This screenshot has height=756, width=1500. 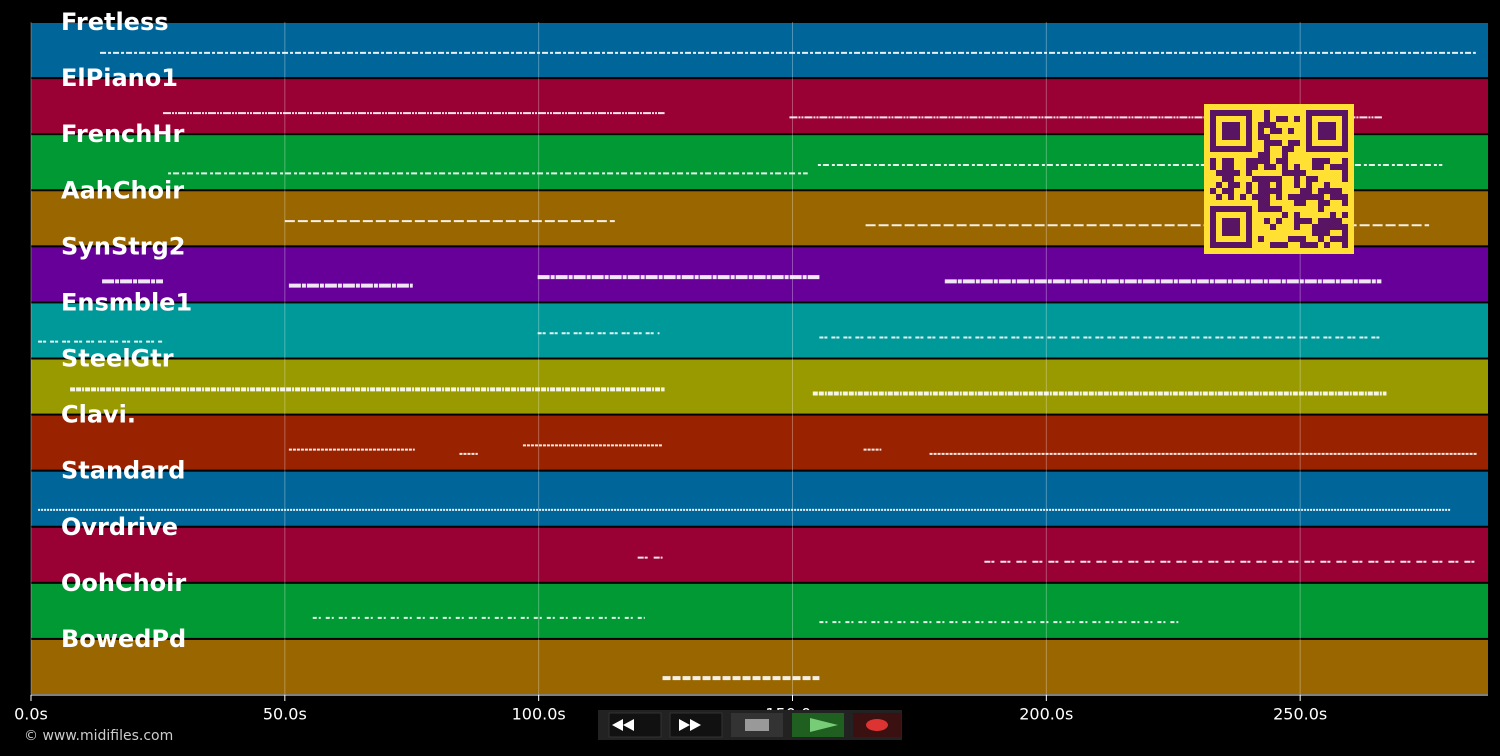 I want to click on footer: © www.midifiles.com, so click(x=98, y=736).